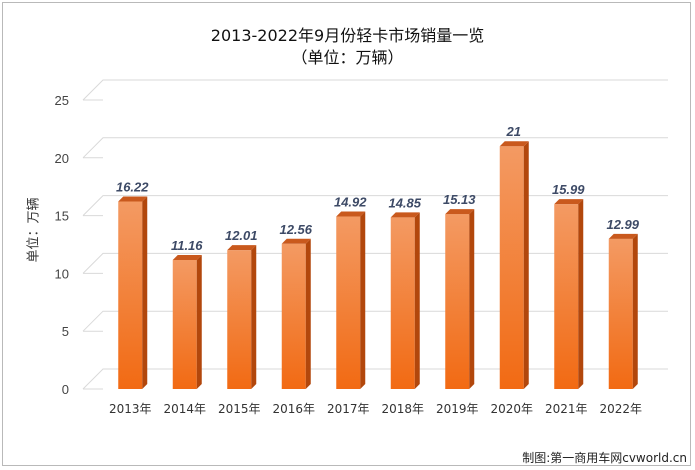 The height and width of the screenshot is (470, 695). What do you see at coordinates (350, 202) in the screenshot?
I see `data-label: 14.92` at bounding box center [350, 202].